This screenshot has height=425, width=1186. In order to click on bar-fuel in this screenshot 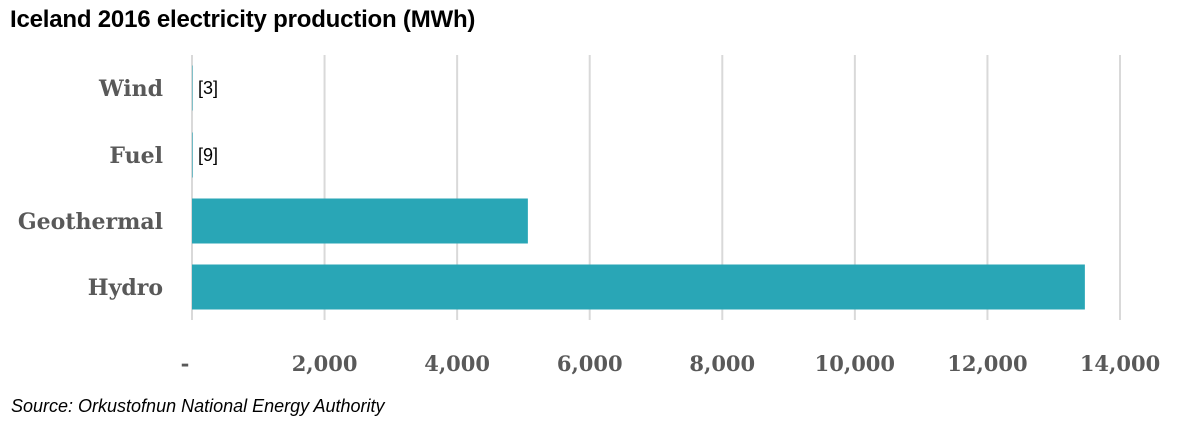, I will do `click(192, 155)`.